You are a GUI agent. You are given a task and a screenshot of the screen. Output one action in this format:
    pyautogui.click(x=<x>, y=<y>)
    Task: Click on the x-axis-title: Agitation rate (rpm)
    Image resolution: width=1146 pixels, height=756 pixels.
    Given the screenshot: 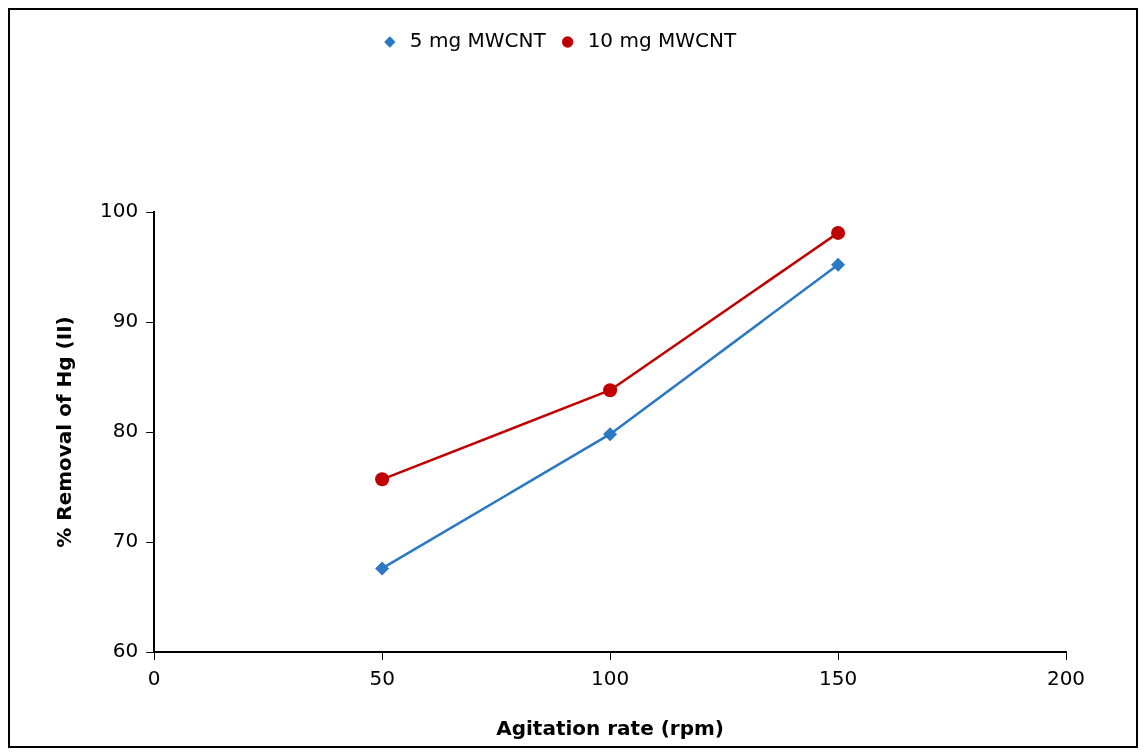 What is the action you would take?
    pyautogui.click(x=610, y=728)
    